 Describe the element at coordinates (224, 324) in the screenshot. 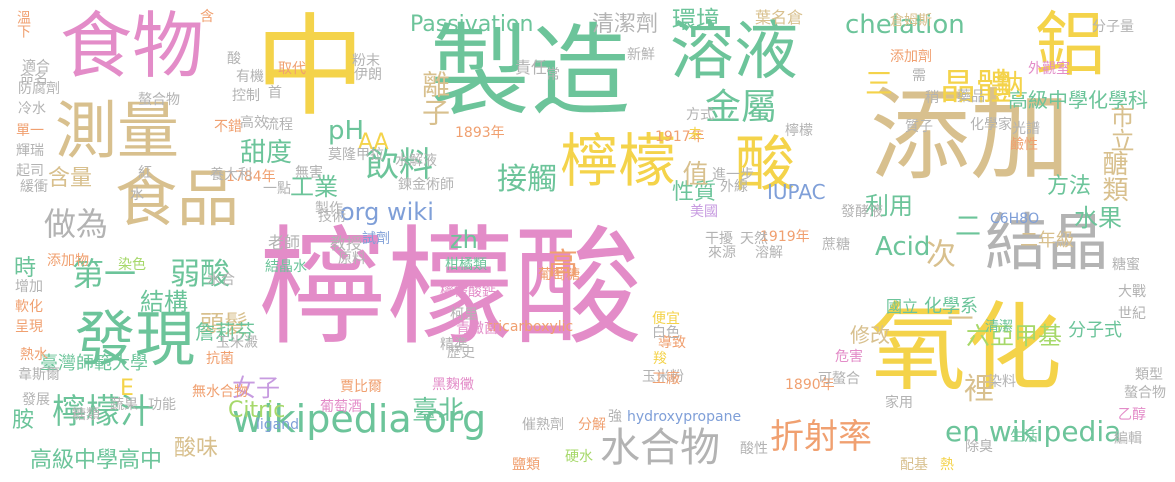

I see `cloud-word: 頭髮` at that location.